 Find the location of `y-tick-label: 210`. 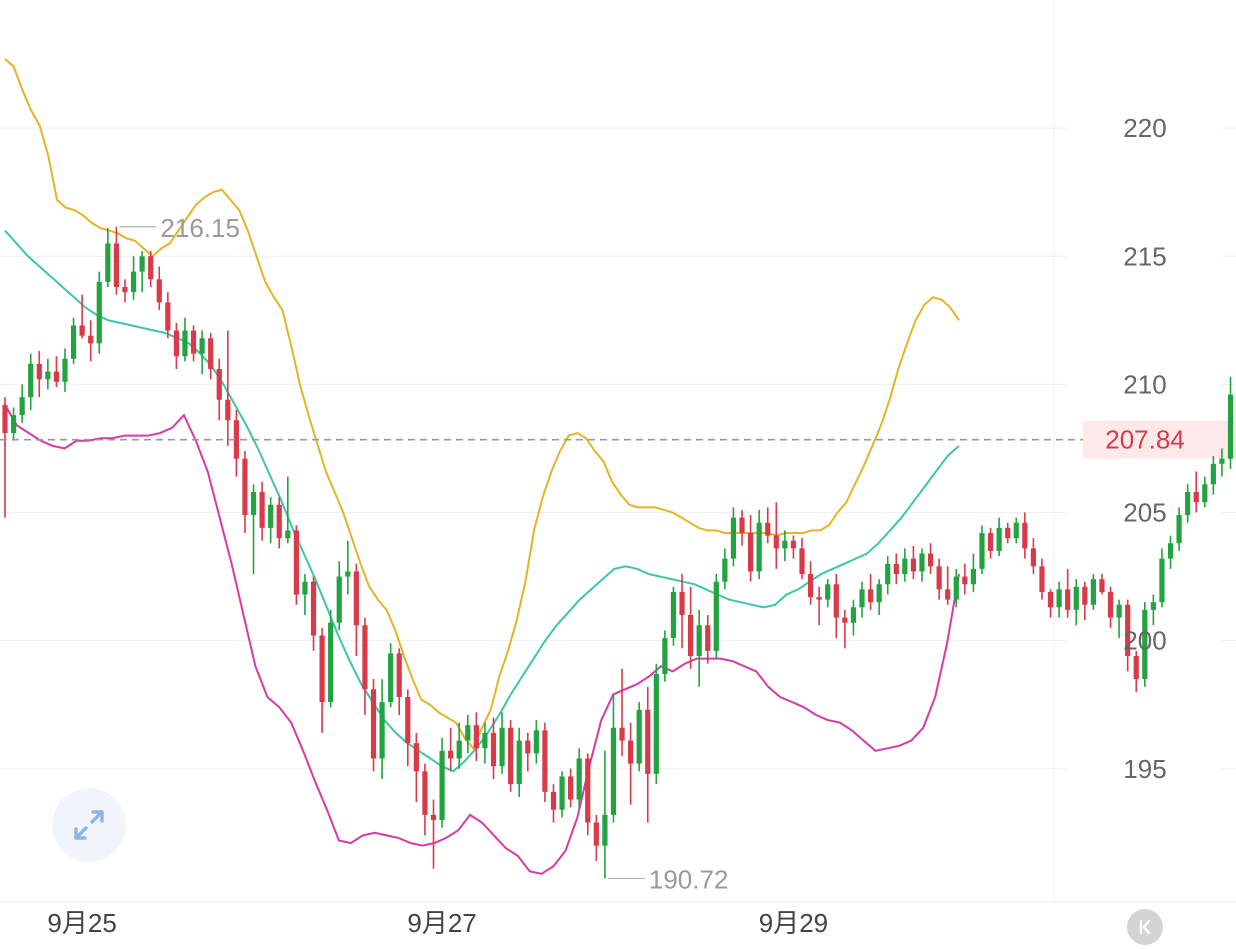

y-tick-label: 210 is located at coordinates (1144, 384).